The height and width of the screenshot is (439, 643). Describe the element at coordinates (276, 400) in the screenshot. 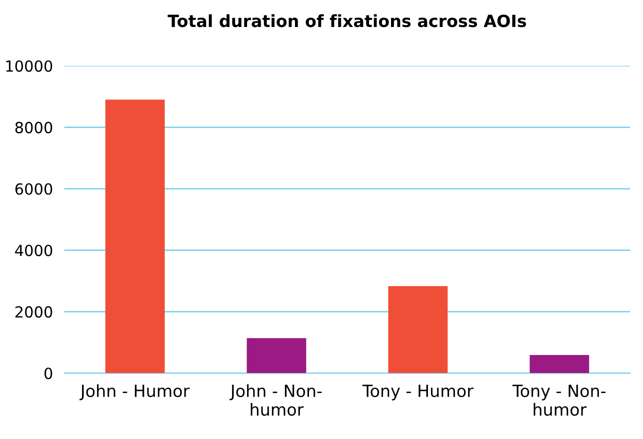

I see `x-tick-label: John - Non- humor` at that location.